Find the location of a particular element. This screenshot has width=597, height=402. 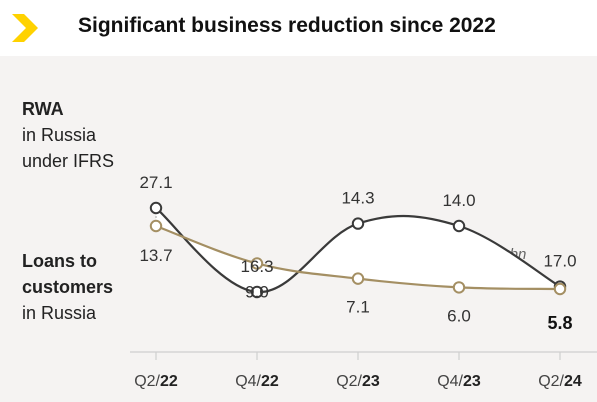

x-tick-label-Q2/23: Q2/23 is located at coordinates (358, 381).